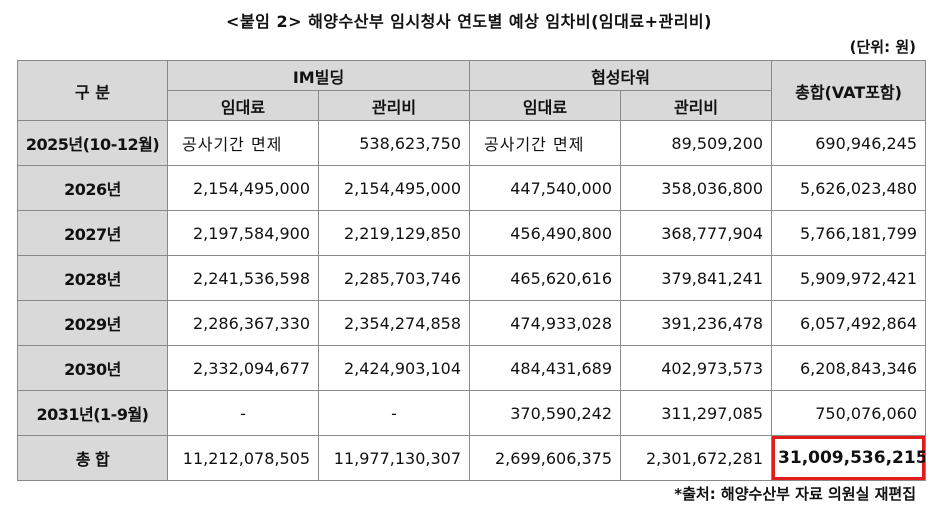 The image size is (938, 511). Describe the element at coordinates (243, 323) in the screenshot. I see `cell-im-rent: 2,286,367,330` at that location.